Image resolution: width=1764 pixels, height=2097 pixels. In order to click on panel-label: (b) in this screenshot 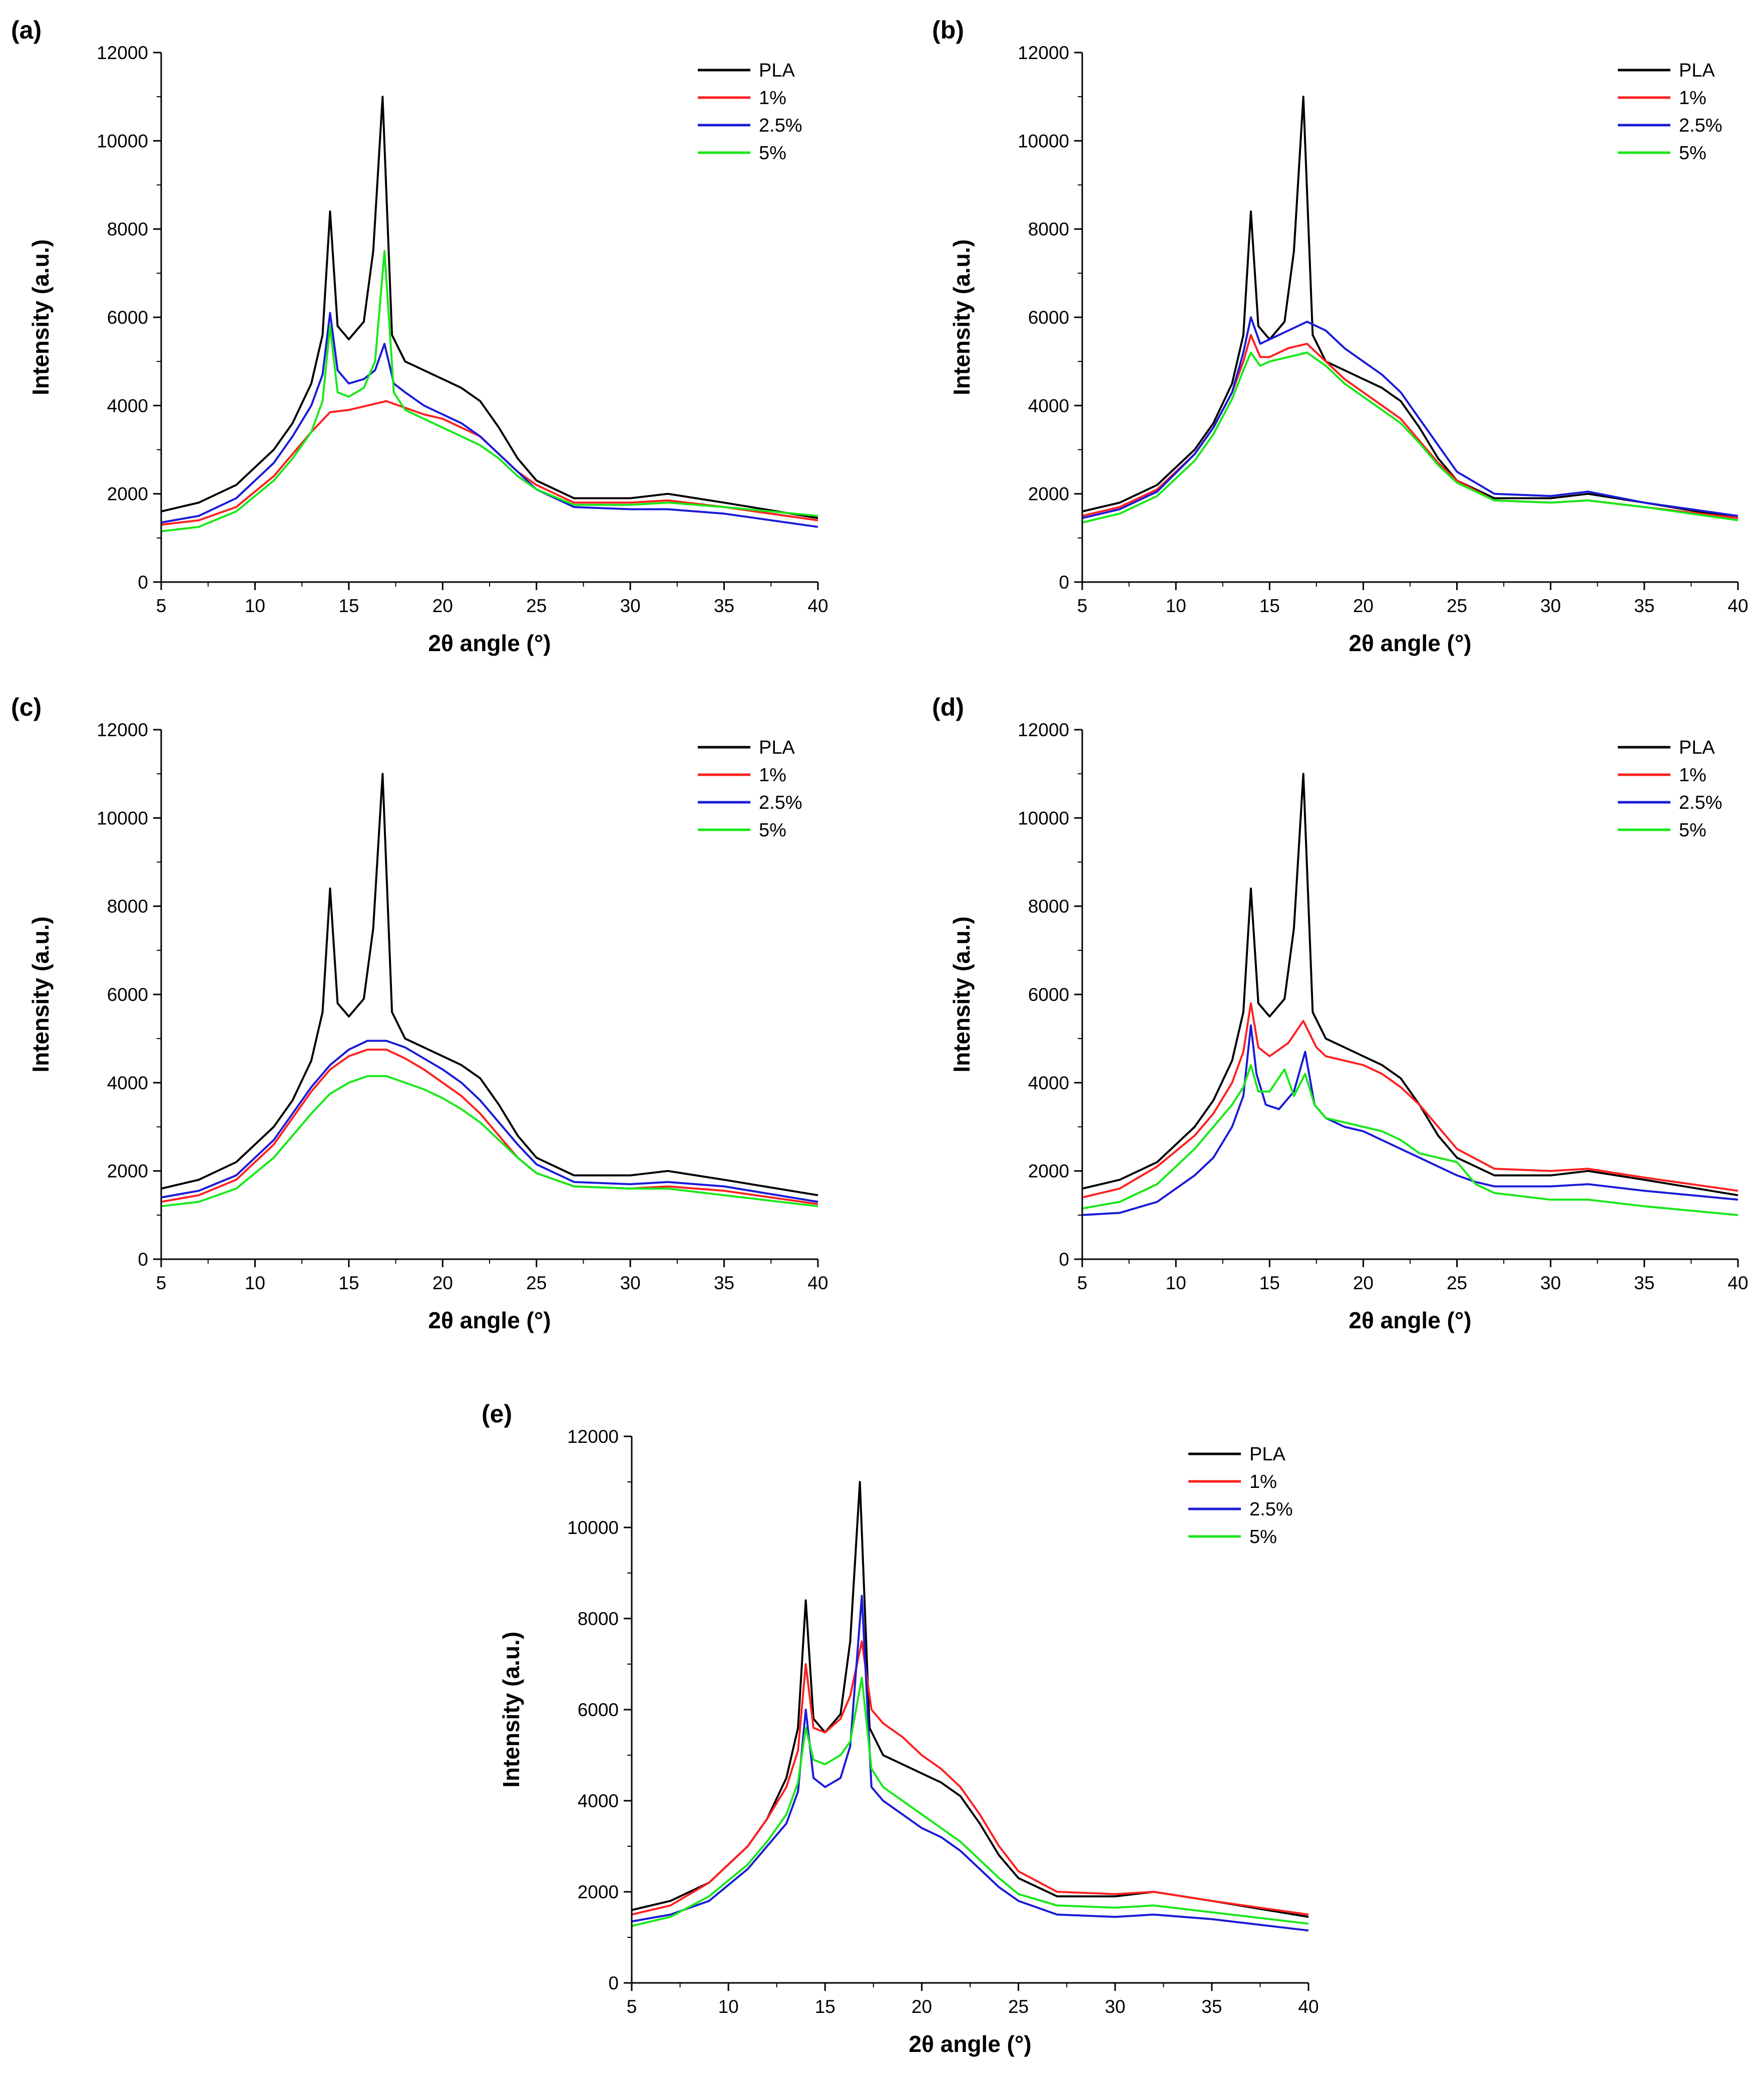, I will do `click(948, 30)`.